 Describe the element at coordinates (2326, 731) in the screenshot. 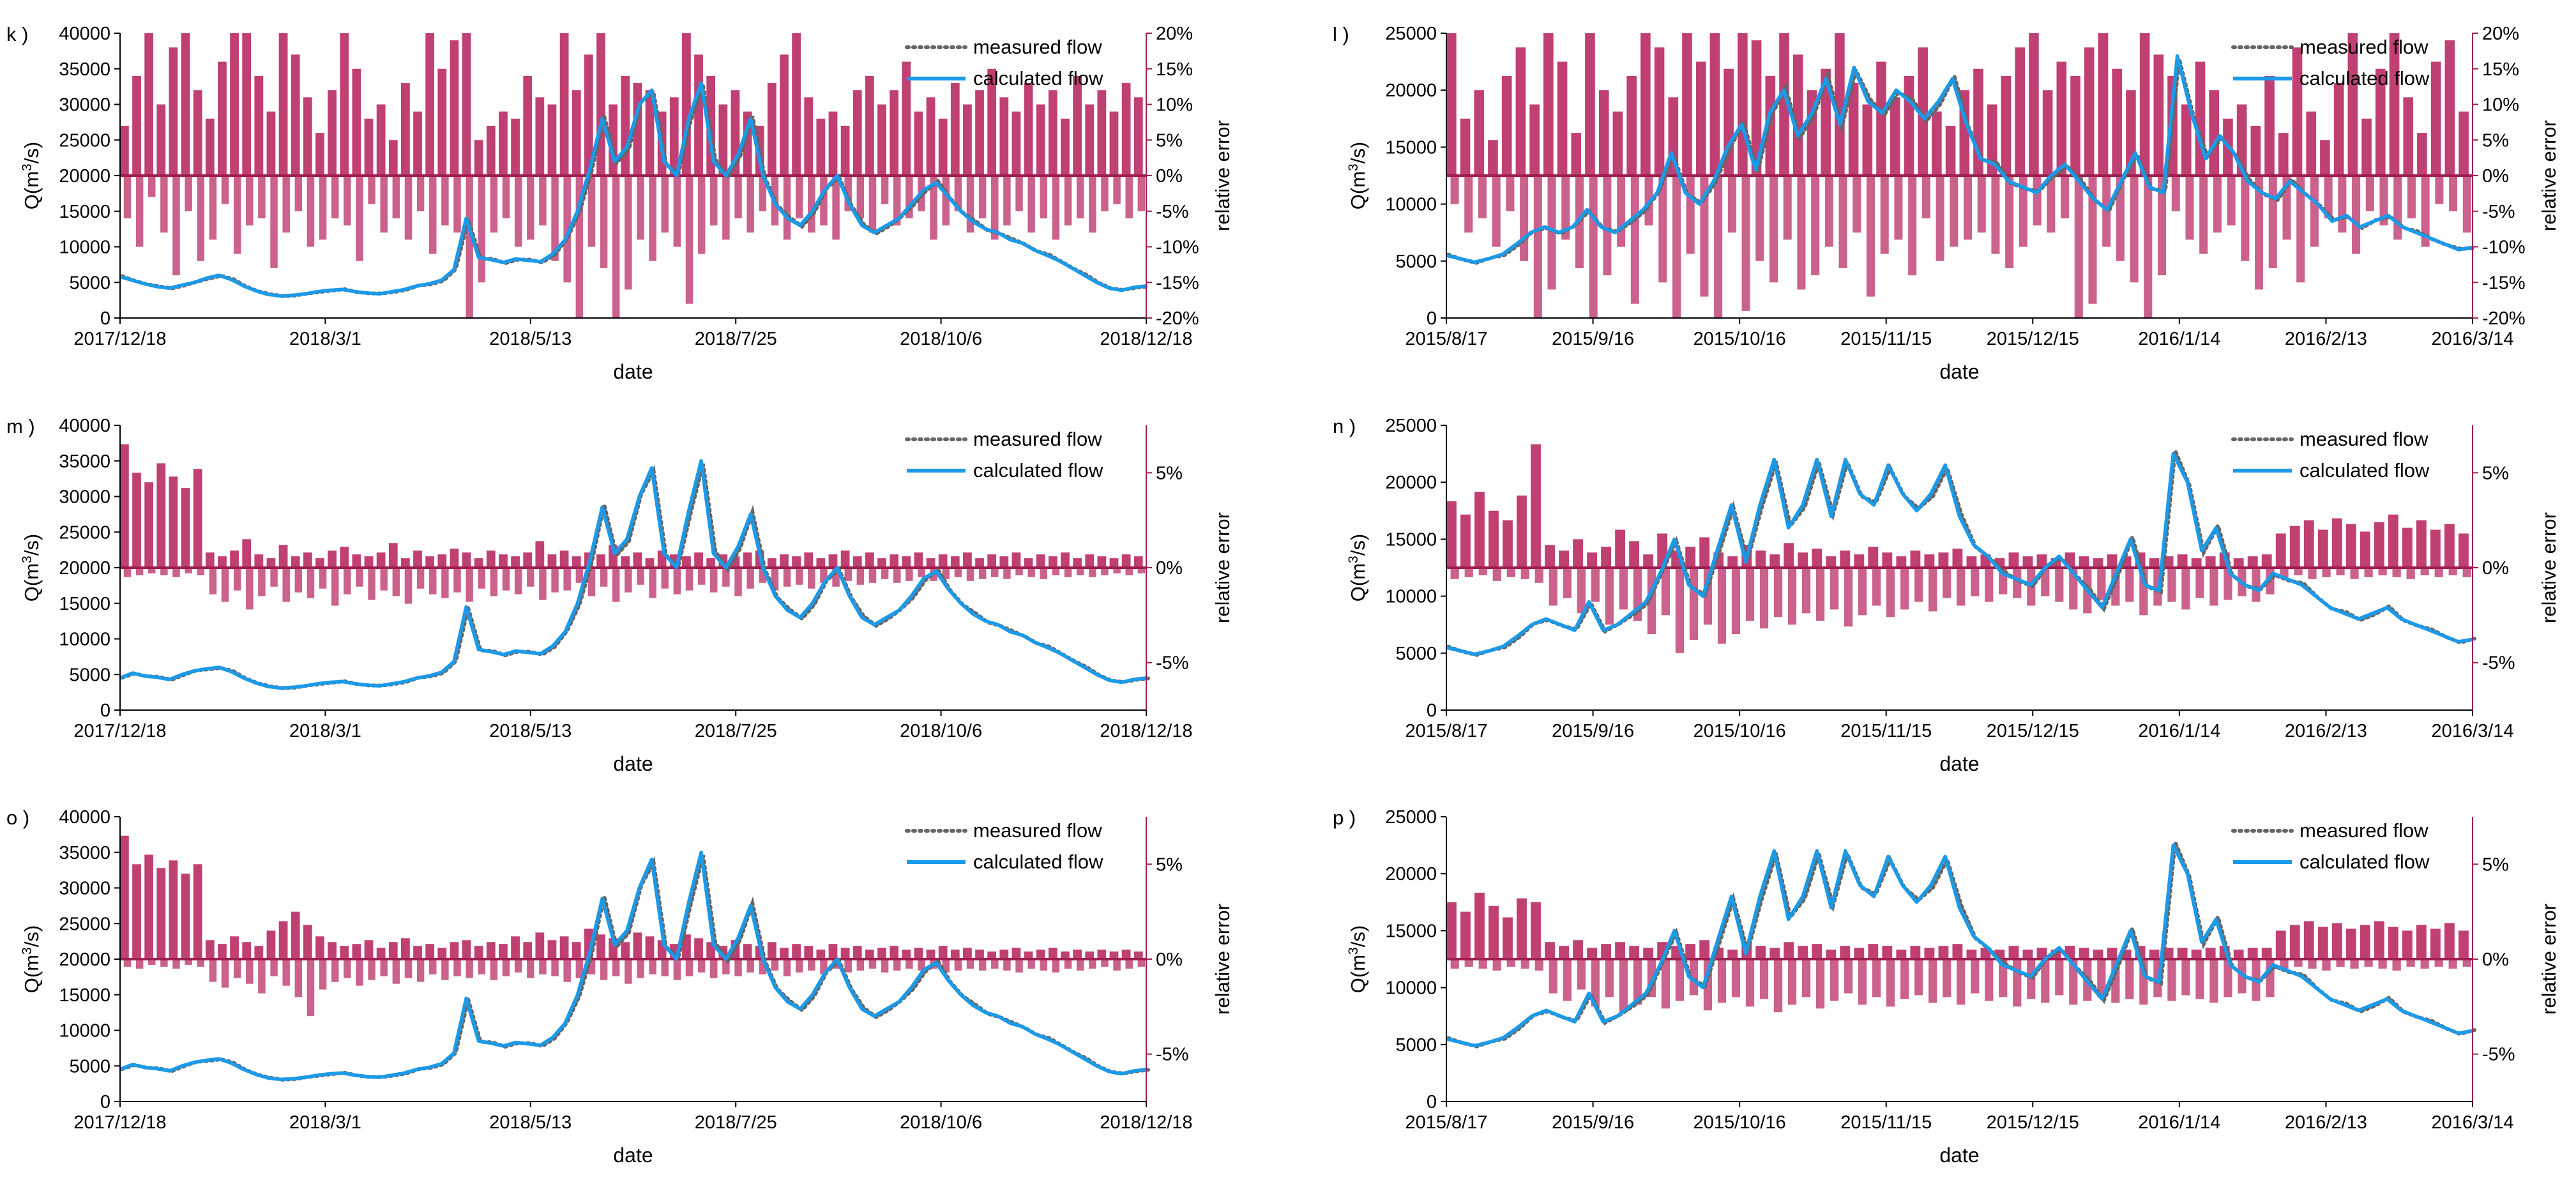

I see `x-tick-label: 2016/2/13` at that location.